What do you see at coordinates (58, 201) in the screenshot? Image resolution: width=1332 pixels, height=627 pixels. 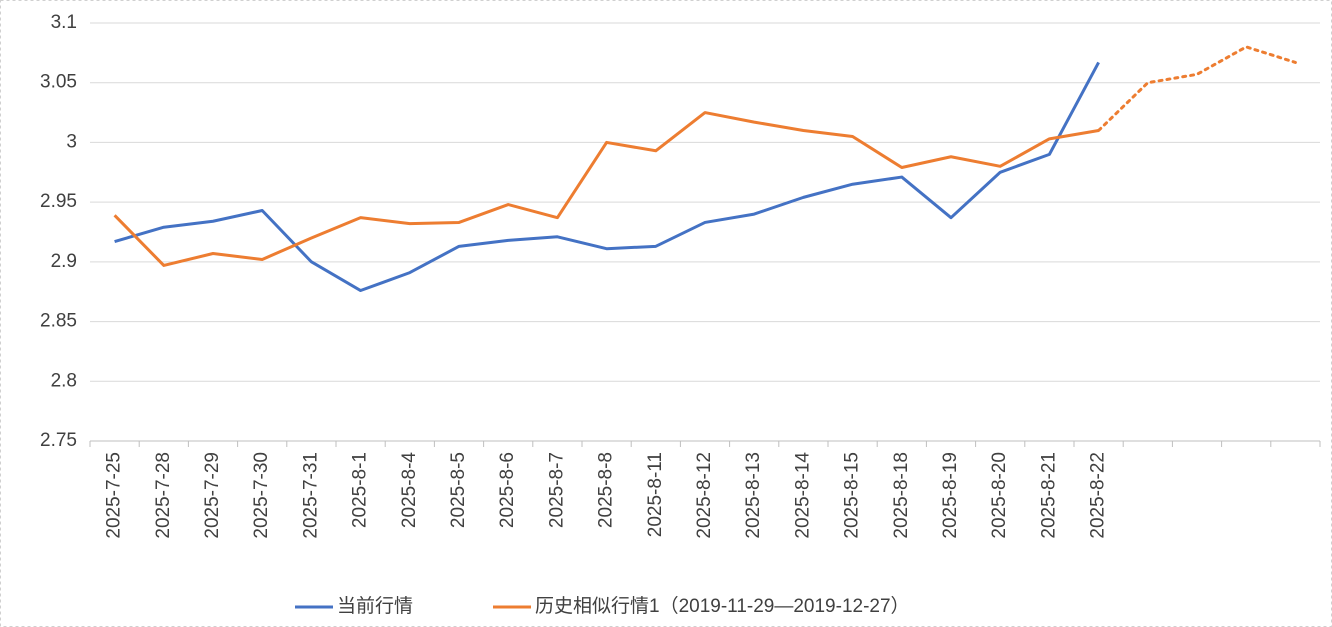 I see `y-tick-label: 2.95` at bounding box center [58, 201].